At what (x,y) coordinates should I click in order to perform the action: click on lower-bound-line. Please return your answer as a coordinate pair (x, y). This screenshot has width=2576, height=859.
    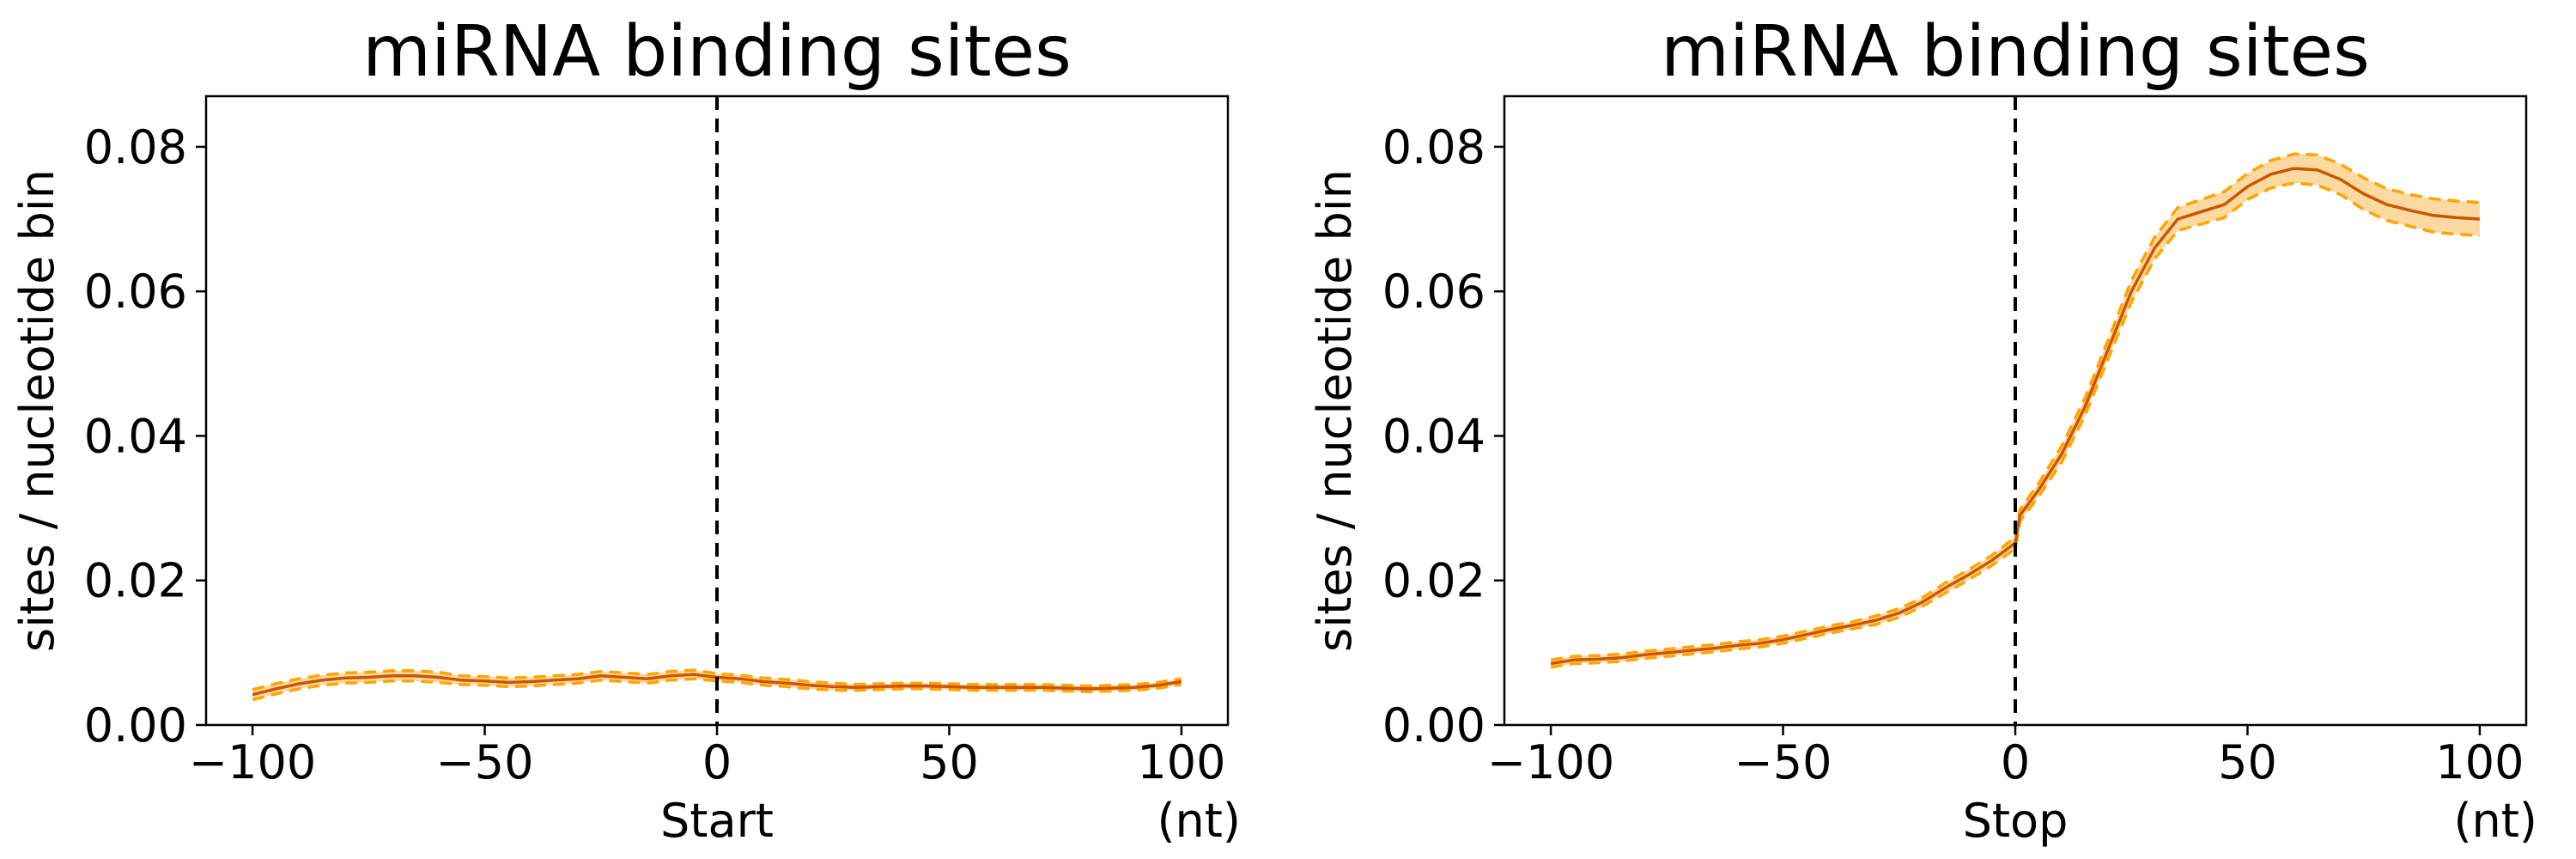
    Looking at the image, I should click on (717, 689).